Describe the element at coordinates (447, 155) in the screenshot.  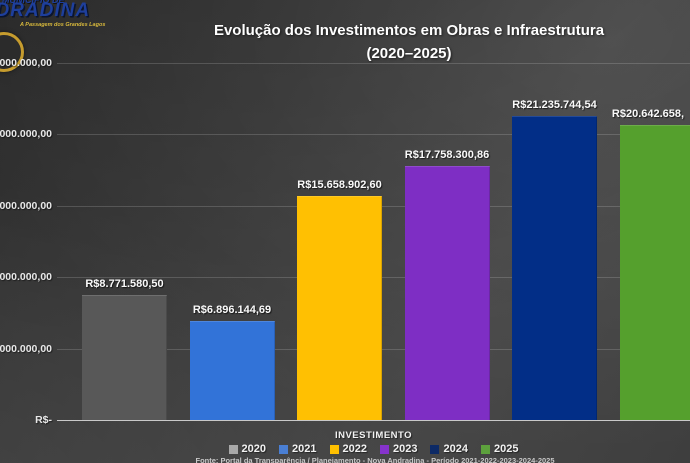
I see `bar-value-label-2023: R$17.758.300,86` at that location.